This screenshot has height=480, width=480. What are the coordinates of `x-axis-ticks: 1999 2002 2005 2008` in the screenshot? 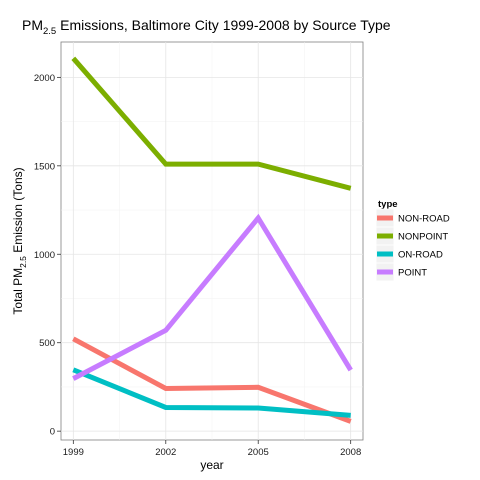 It's located at (212, 449).